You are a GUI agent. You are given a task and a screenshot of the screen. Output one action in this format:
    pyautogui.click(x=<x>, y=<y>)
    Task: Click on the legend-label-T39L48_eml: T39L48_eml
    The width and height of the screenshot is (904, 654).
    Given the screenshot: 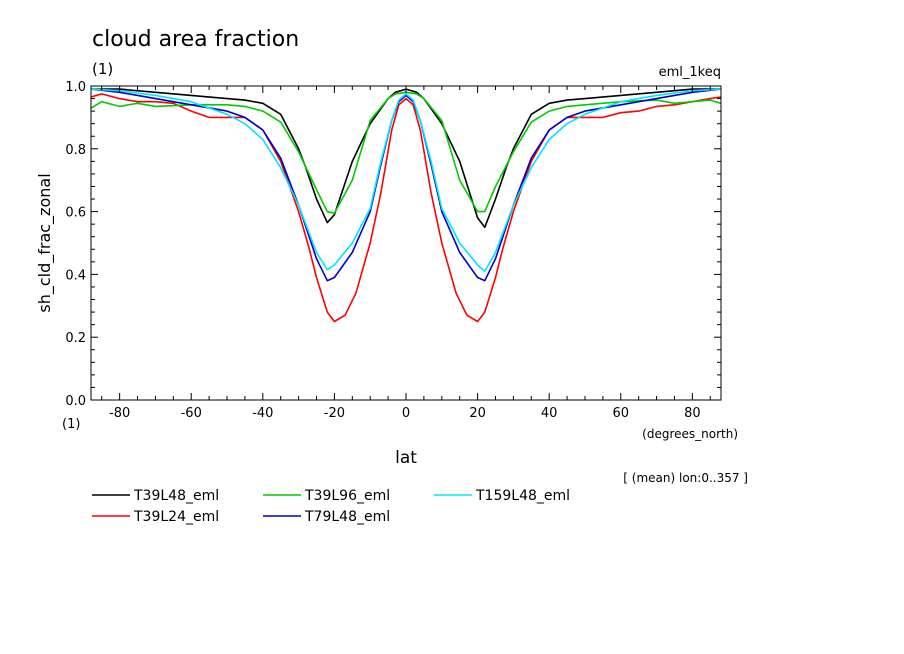 What is the action you would take?
    pyautogui.click(x=176, y=496)
    